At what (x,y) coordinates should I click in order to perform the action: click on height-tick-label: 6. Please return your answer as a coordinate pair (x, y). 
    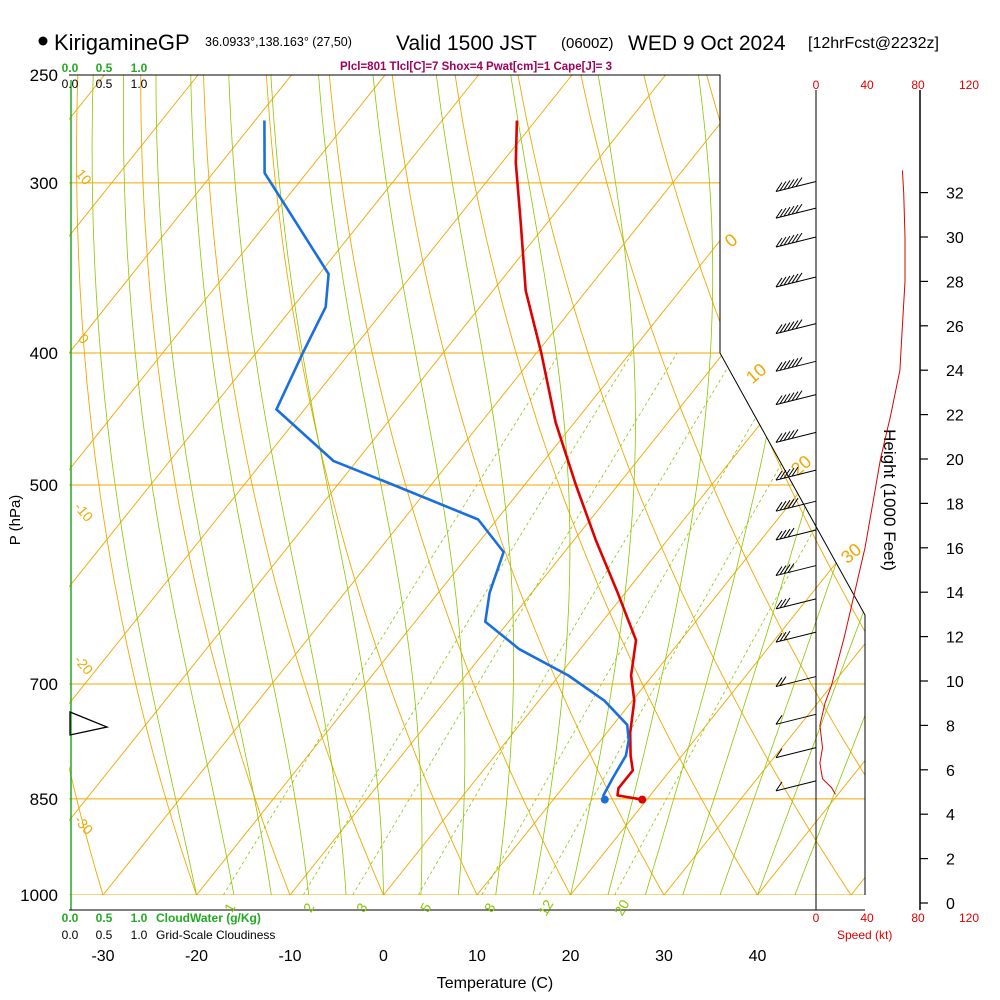
    Looking at the image, I should click on (950, 771).